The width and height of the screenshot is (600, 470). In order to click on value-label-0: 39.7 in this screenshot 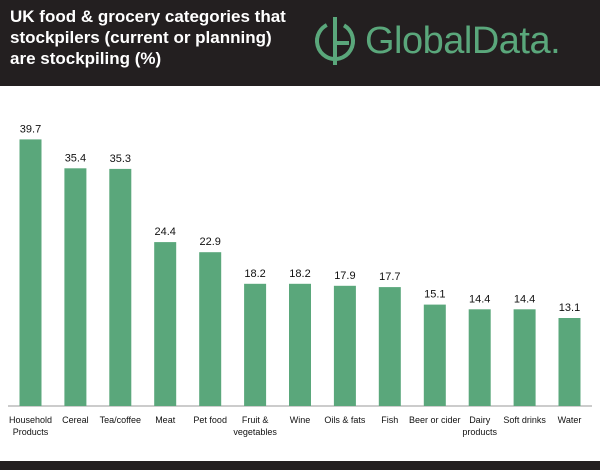, I will do `click(30, 129)`.